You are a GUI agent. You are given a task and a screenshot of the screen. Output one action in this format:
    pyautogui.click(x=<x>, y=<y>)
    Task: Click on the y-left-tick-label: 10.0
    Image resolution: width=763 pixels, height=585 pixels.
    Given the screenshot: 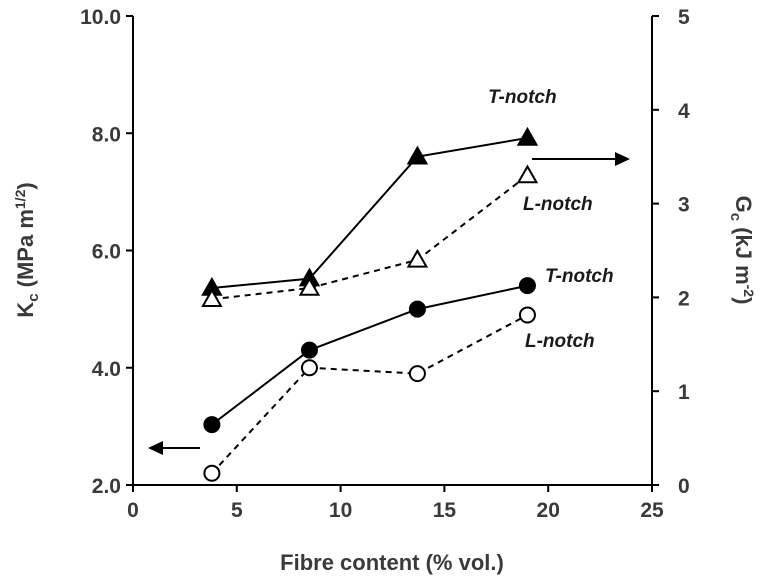 What is the action you would take?
    pyautogui.click(x=100, y=17)
    